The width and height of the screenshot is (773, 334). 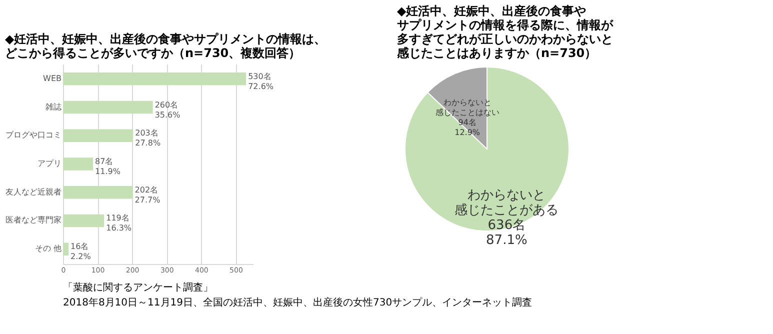 I want to click on data-label: 203名 27.8%, so click(x=148, y=138).